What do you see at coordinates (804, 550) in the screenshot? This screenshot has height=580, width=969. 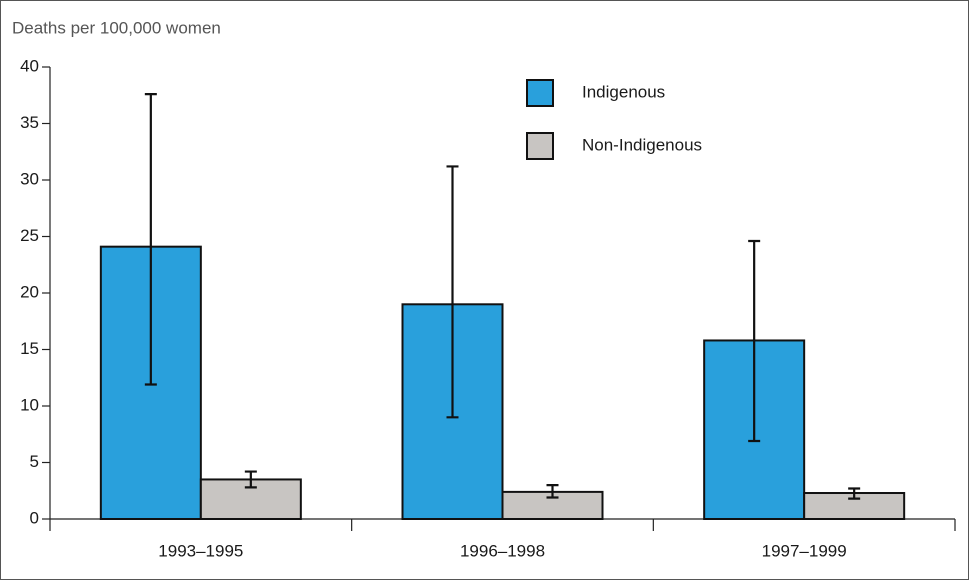 I see `x-tick-label: 1997–1999` at bounding box center [804, 550].